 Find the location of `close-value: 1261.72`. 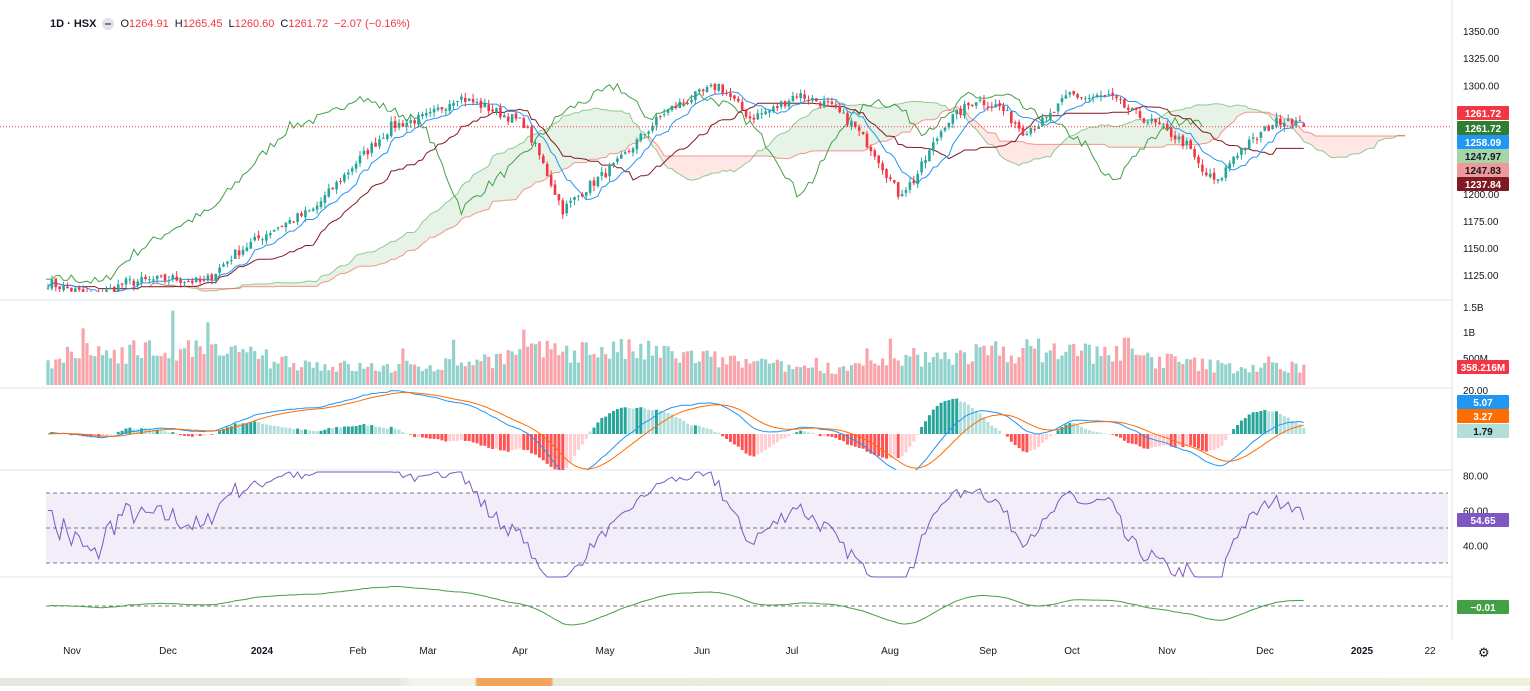

close-value: 1261.72 is located at coordinates (308, 24).